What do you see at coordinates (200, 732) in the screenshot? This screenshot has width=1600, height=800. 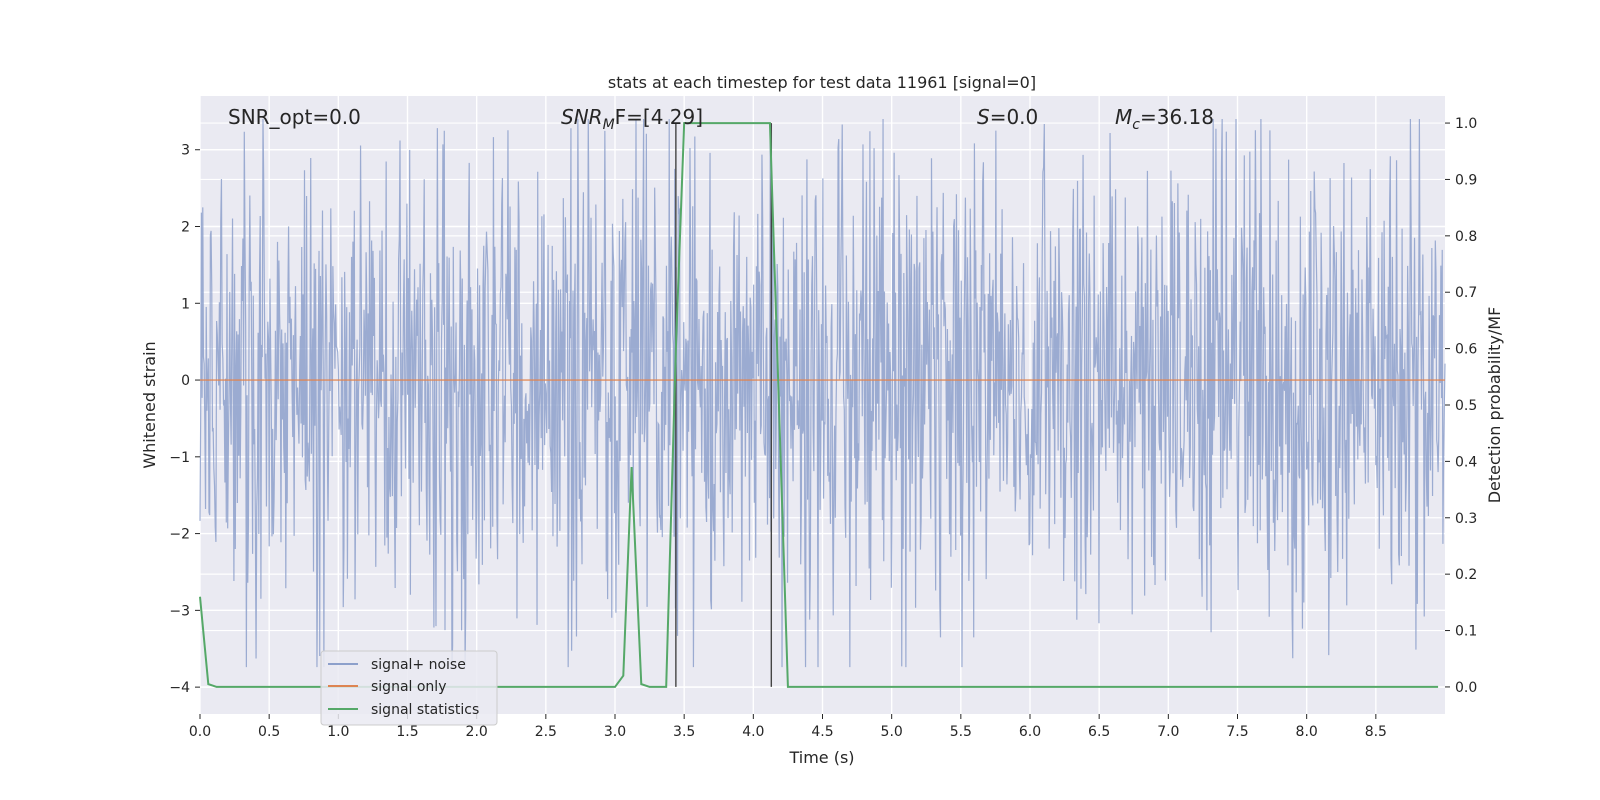 I see `x-tick-label: 0.0` at bounding box center [200, 732].